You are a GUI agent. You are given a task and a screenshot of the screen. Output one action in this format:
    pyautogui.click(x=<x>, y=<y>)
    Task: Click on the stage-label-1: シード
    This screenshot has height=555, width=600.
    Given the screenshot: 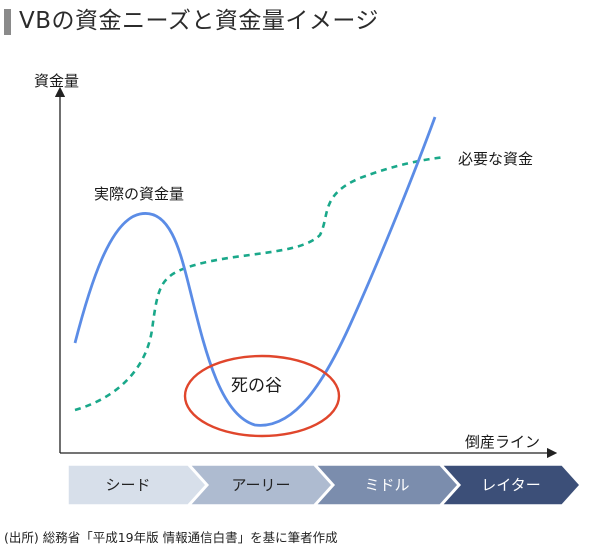 What is the action you would take?
    pyautogui.click(x=127, y=485)
    